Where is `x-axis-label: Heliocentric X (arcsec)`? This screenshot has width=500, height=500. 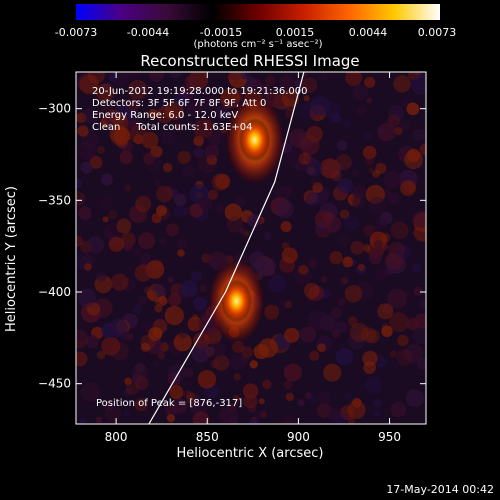
x-axis-label: Heliocentric X (arcsec) is located at coordinates (250, 453).